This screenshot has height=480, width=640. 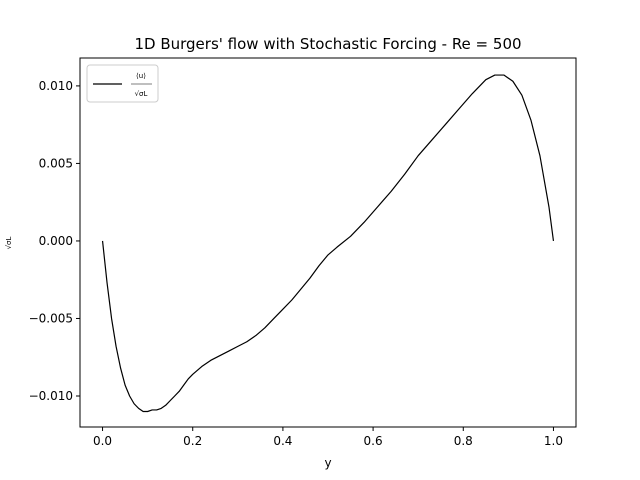 I want to click on x-tick-label: 0.2, so click(x=192, y=441).